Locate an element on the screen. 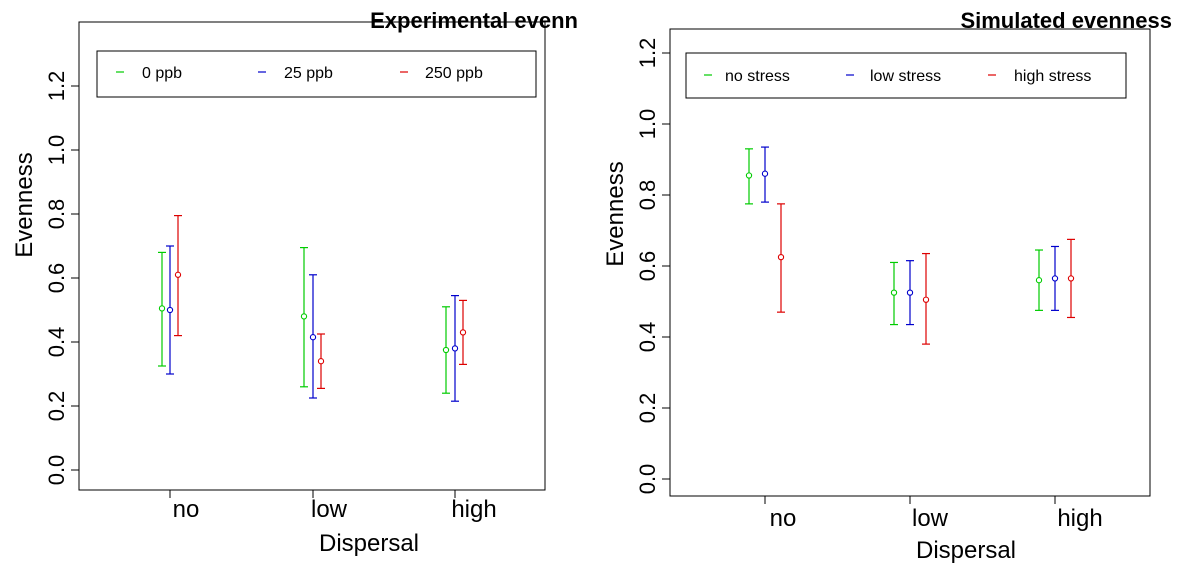 The height and width of the screenshot is (567, 1180). legend-item-0ppb: 0 ppb is located at coordinates (149, 73).